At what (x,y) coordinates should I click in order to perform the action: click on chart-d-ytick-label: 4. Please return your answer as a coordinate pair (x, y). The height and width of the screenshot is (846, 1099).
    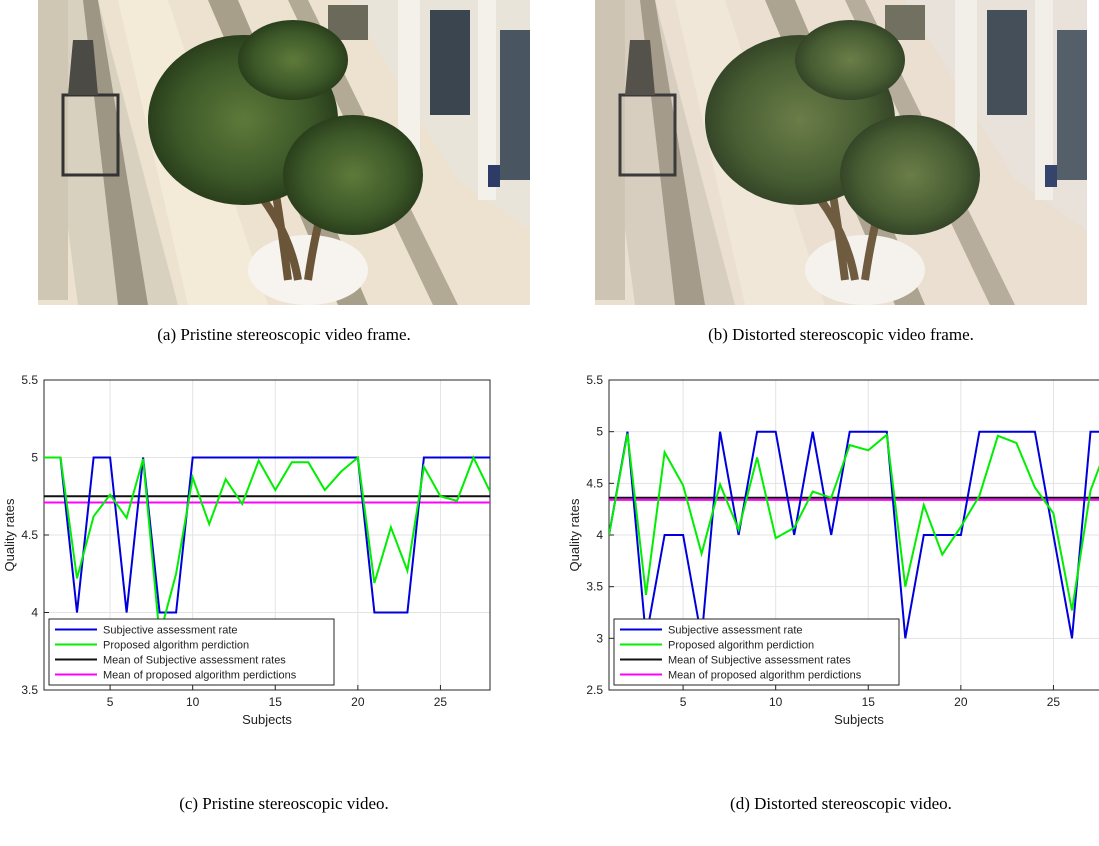
    Looking at the image, I should click on (599, 535).